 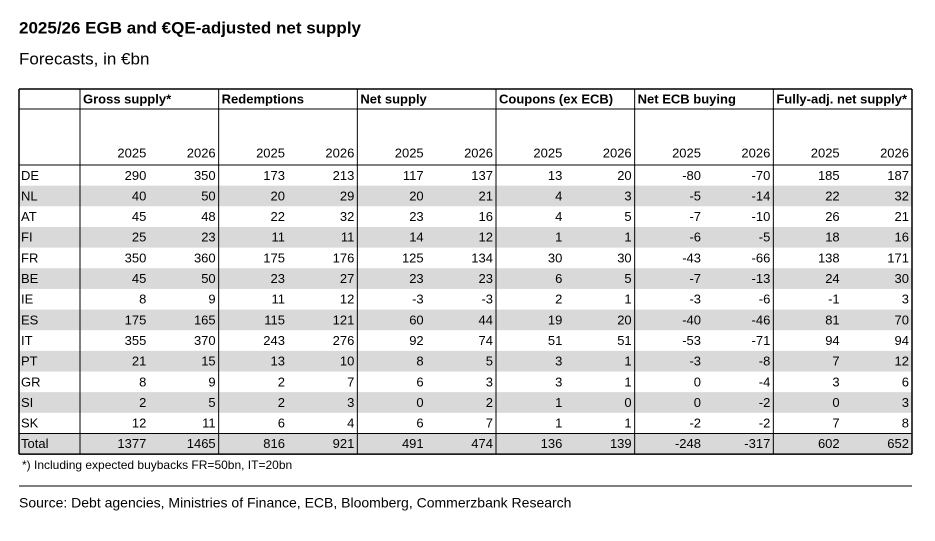 I want to click on cell-value: 16, so click(x=902, y=237).